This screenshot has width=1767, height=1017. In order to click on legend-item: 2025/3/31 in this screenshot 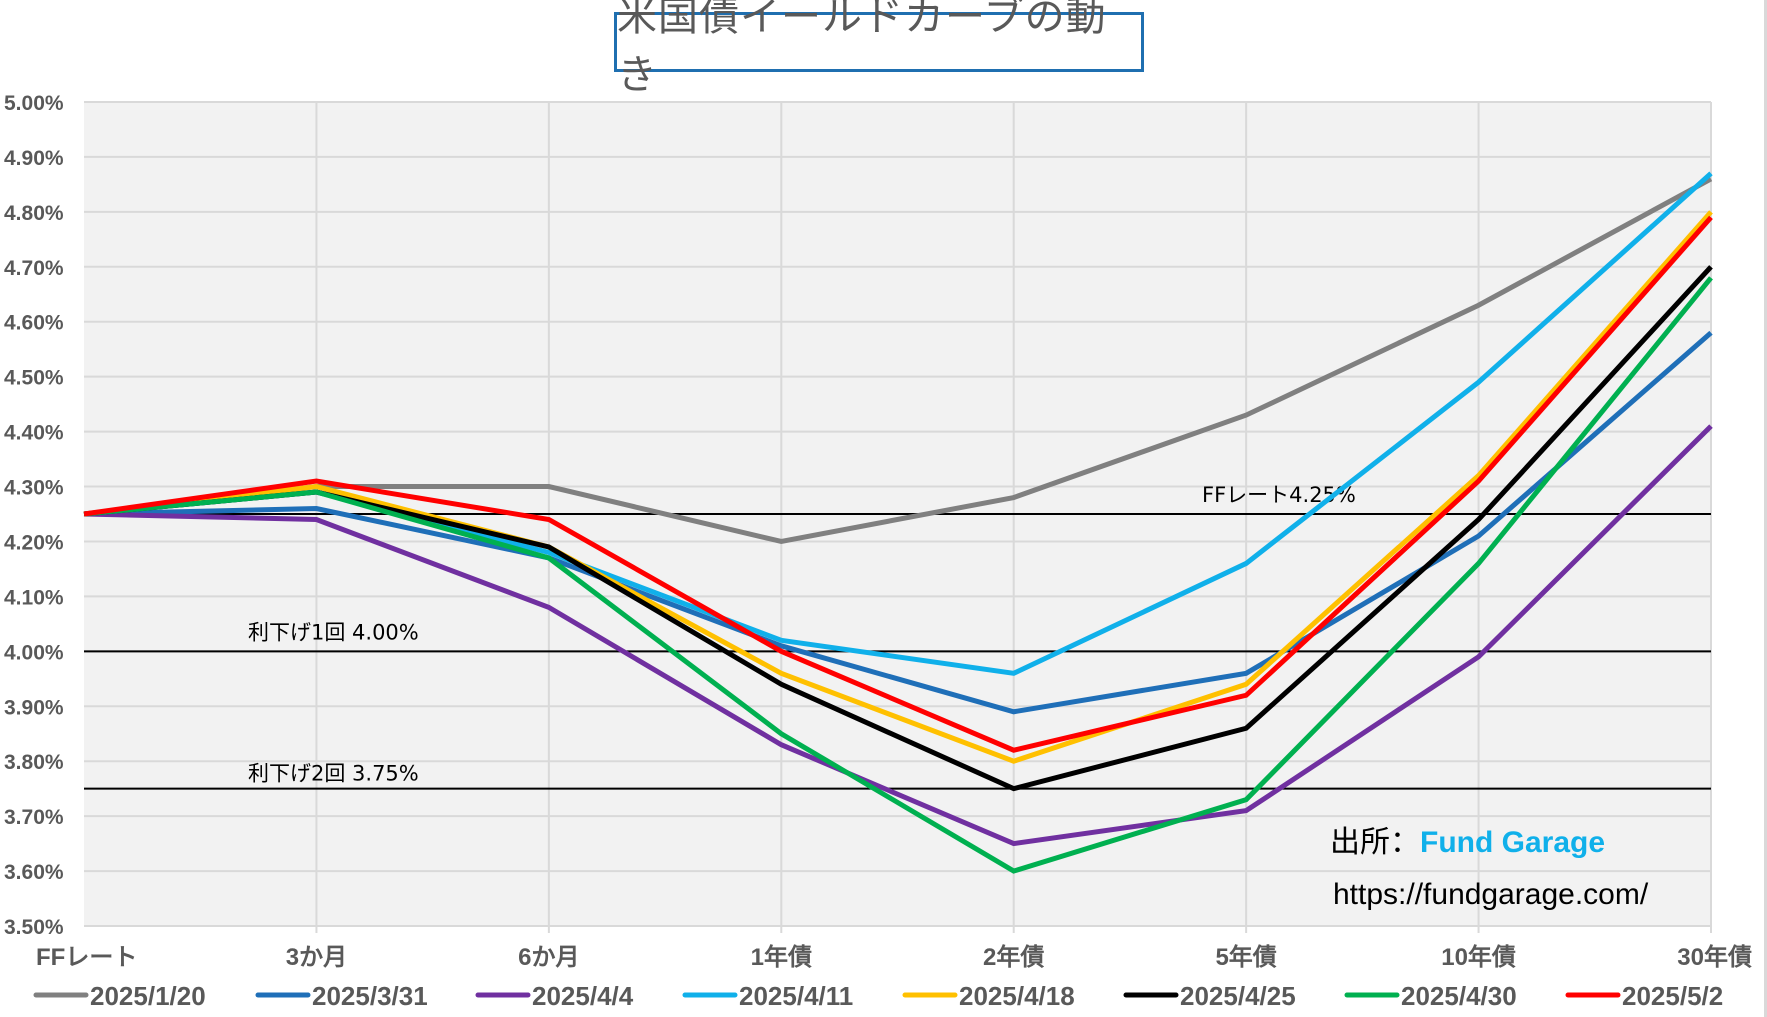, I will do `click(341, 996)`.